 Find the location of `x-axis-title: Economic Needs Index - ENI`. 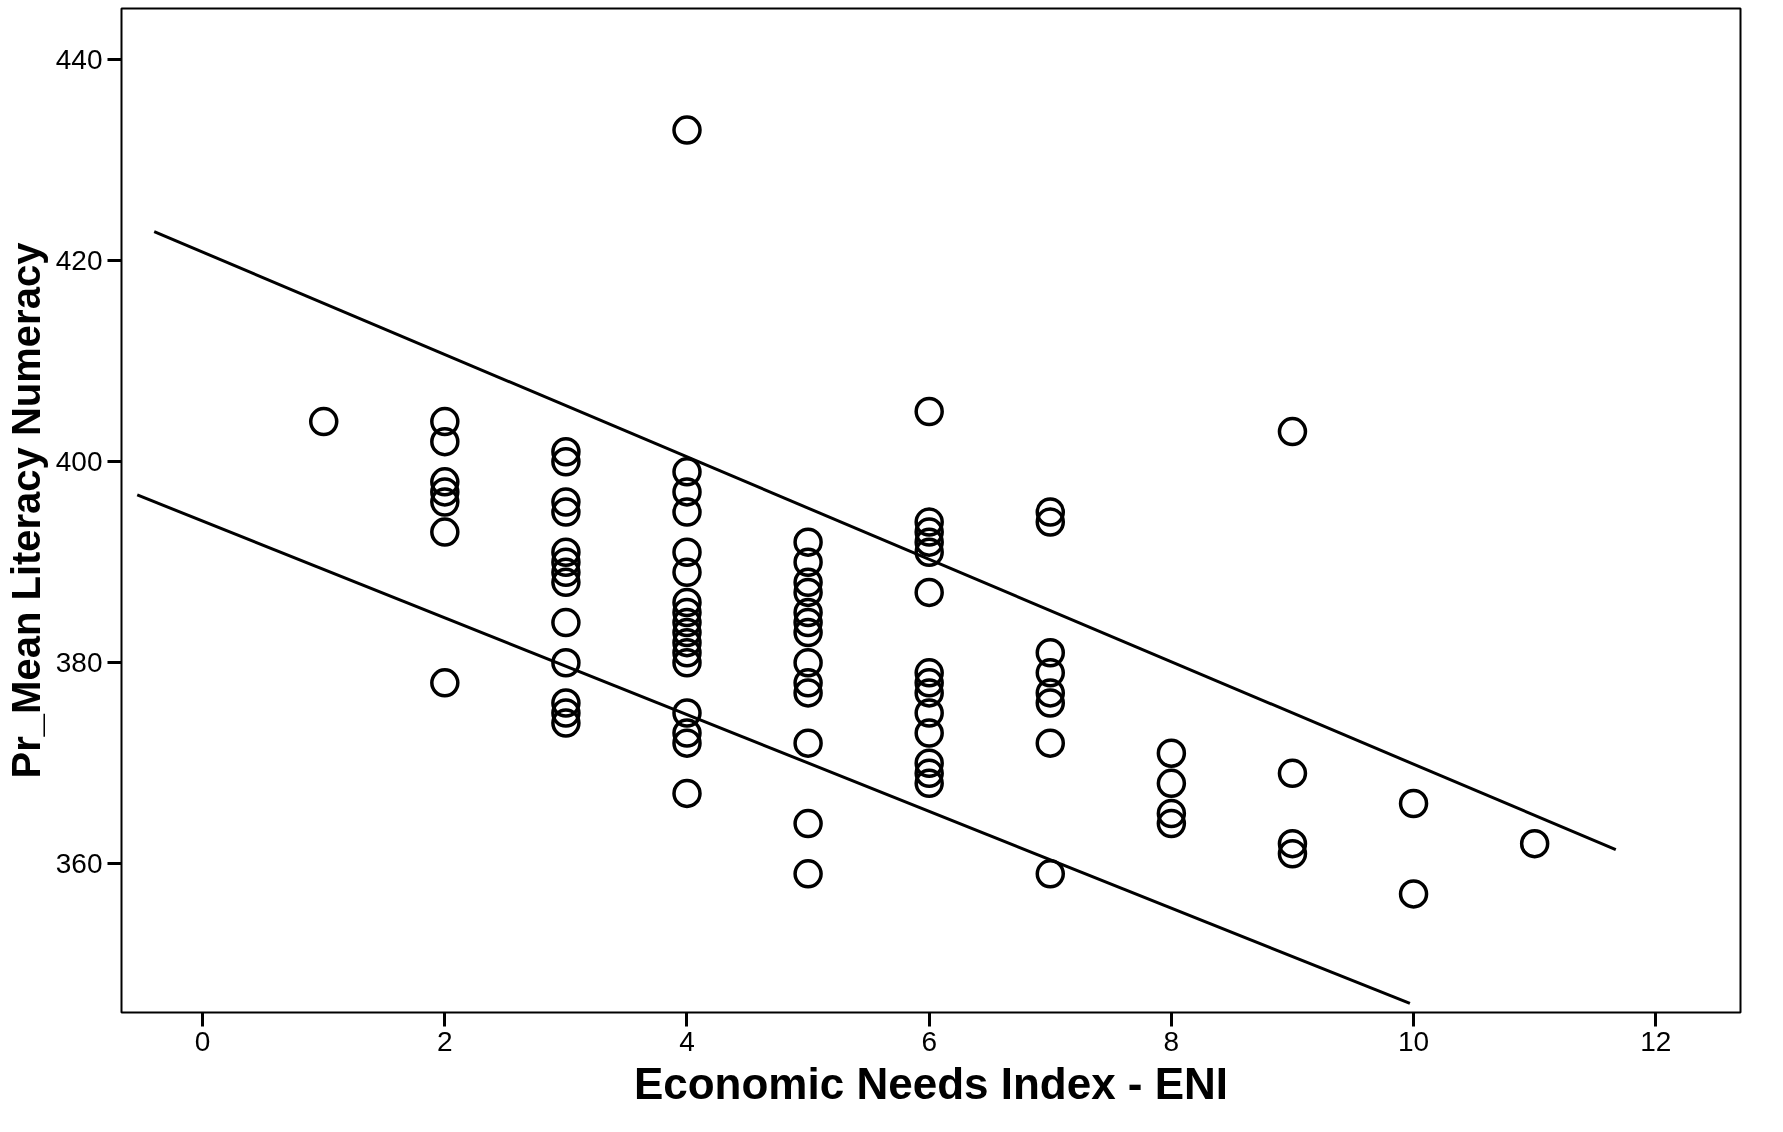

x-axis-title: Economic Needs Index - ENI is located at coordinates (931, 1083).